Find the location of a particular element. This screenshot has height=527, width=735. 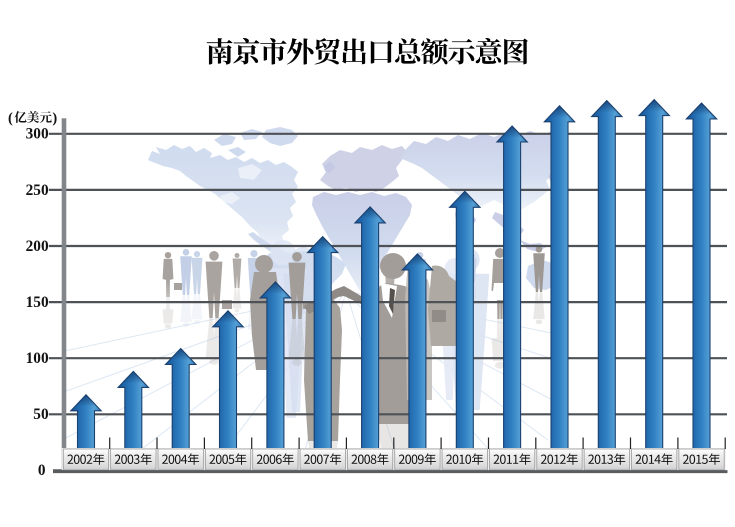

svg-text: 0 is located at coordinates (42, 470).